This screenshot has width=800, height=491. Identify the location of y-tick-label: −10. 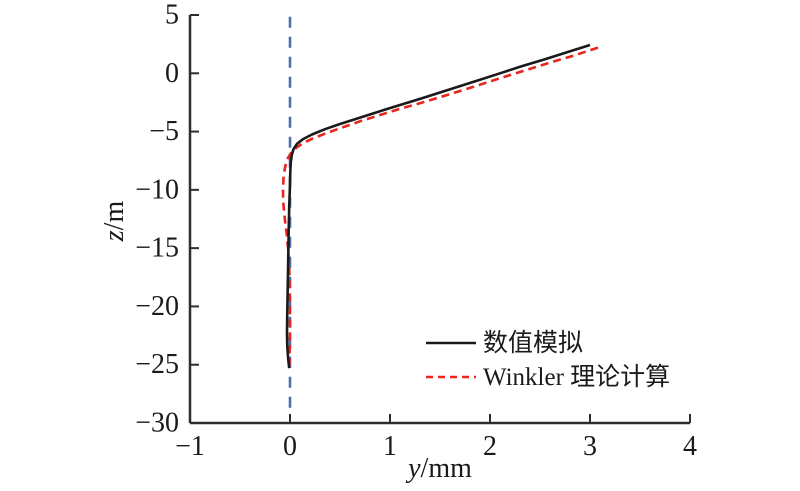
(157, 189).